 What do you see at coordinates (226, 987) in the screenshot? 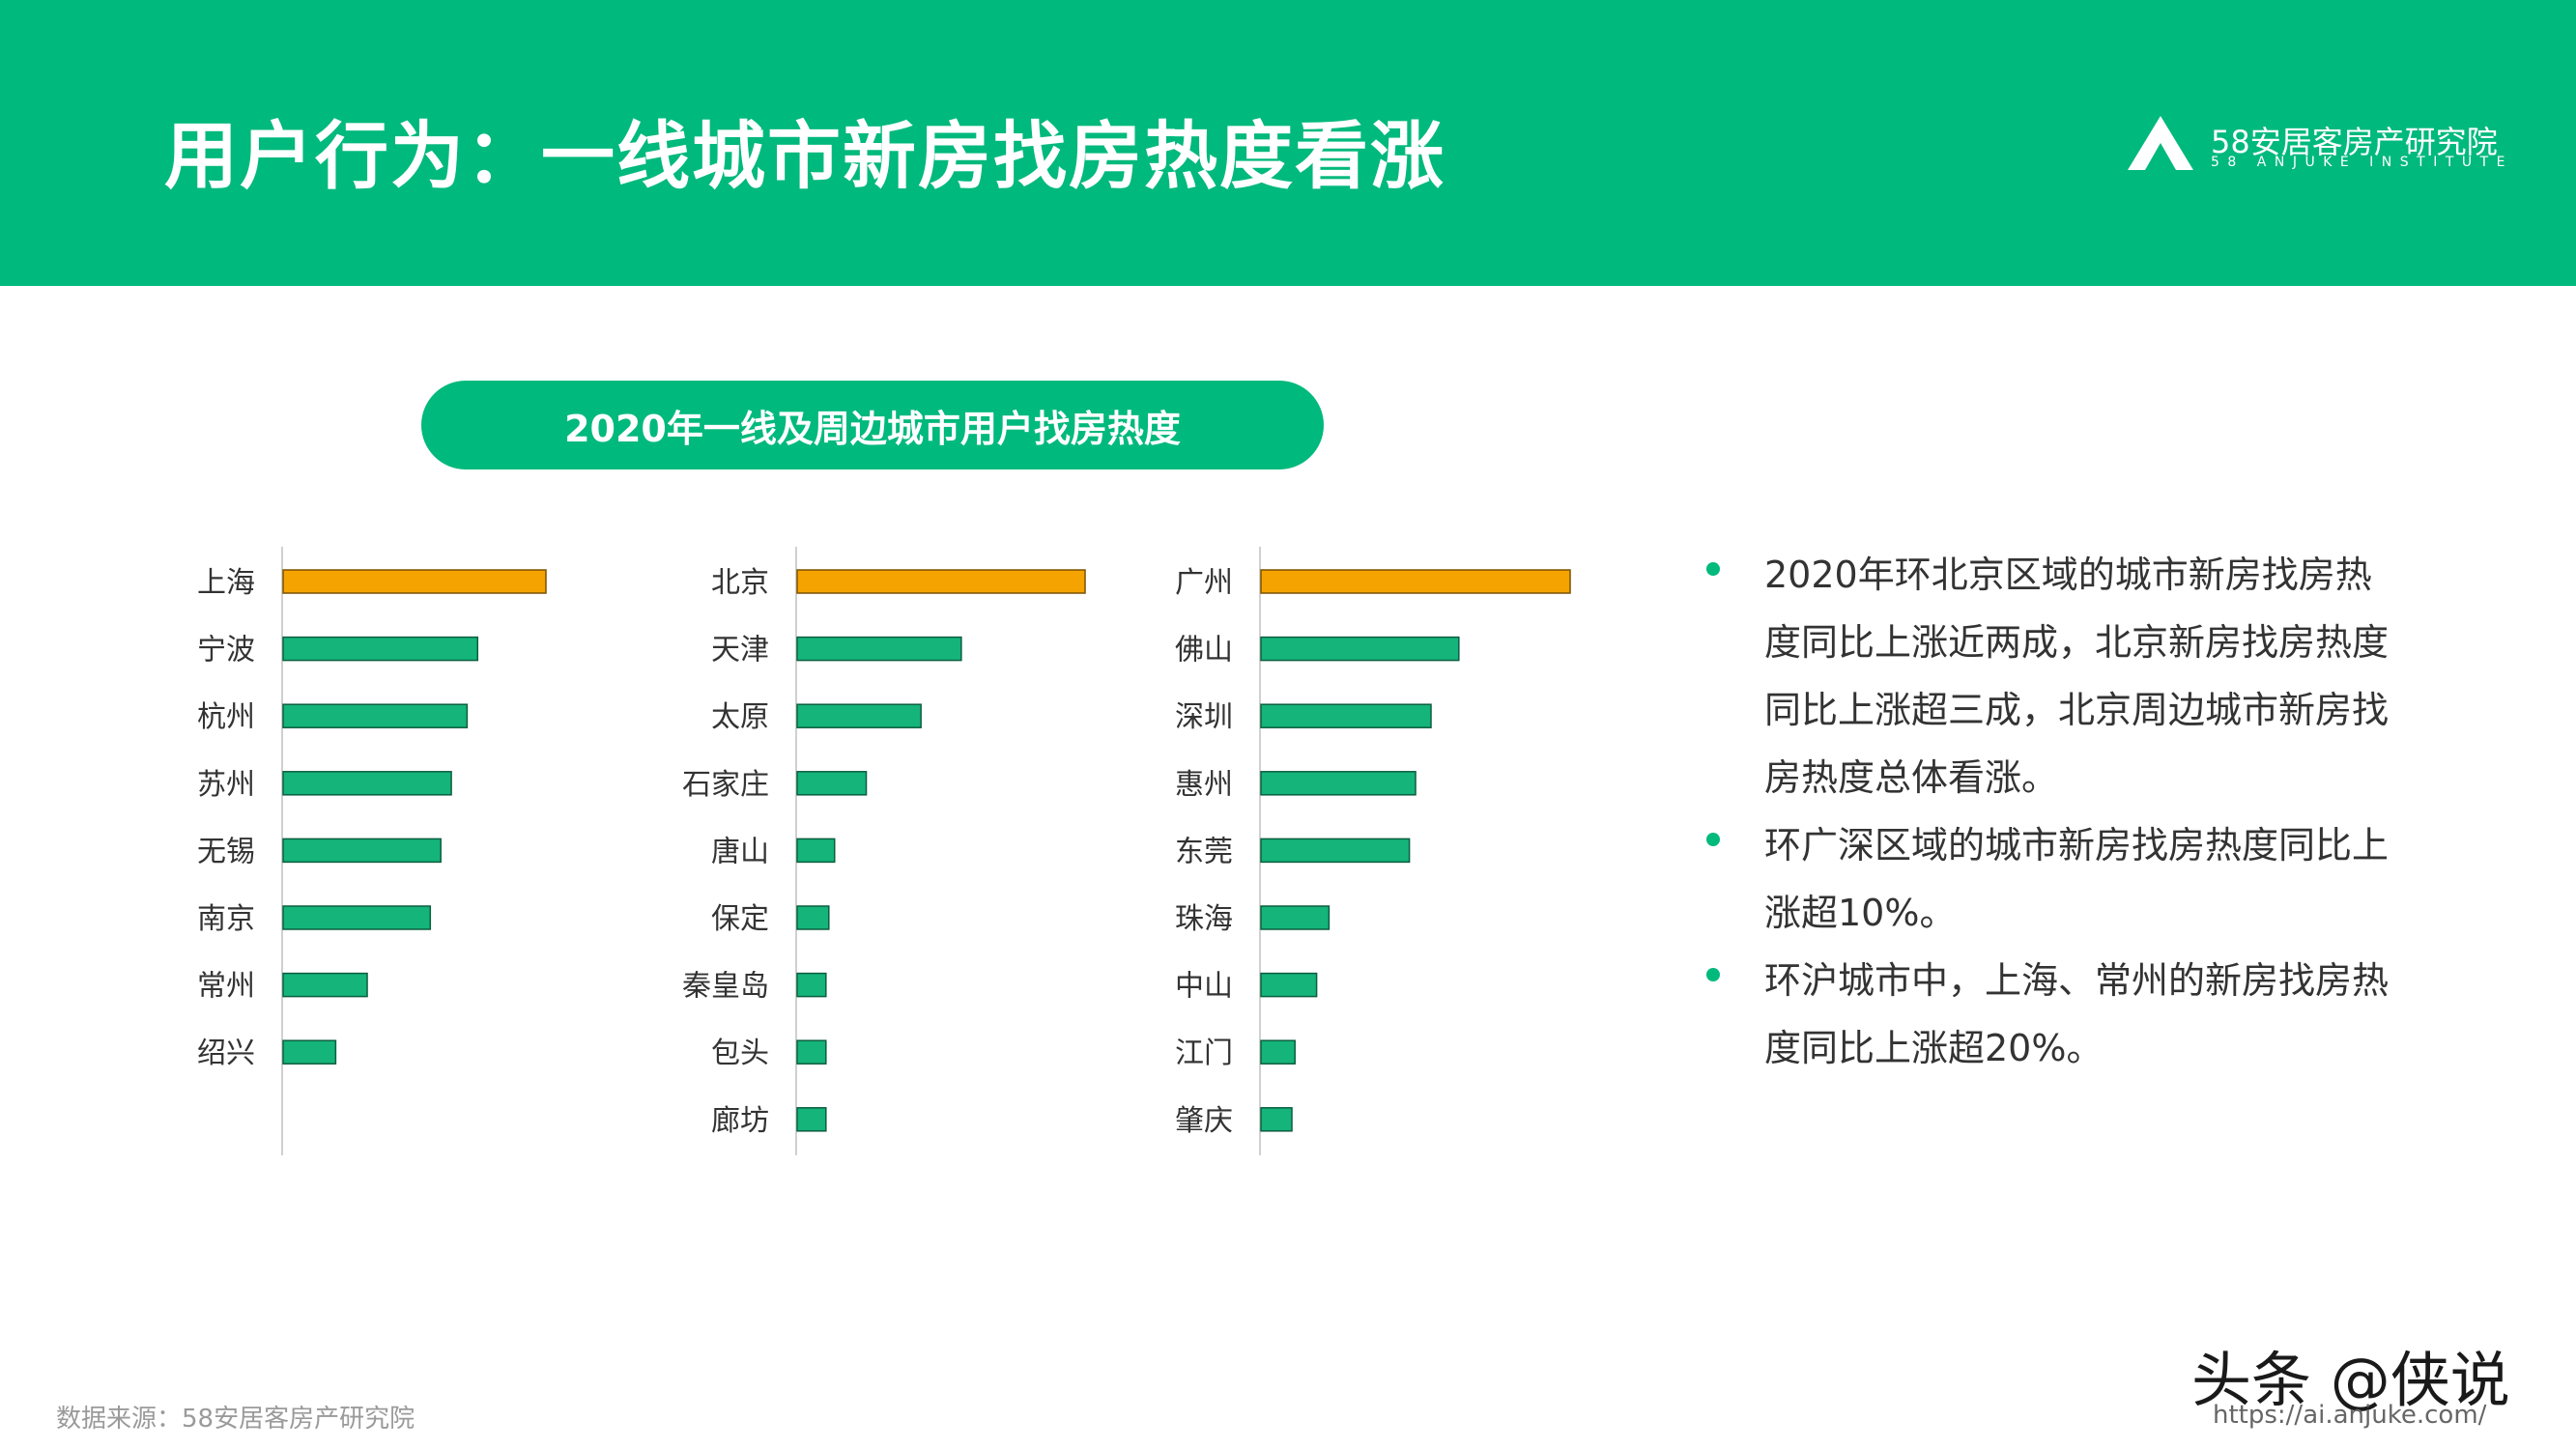
I see `category-label: 常州` at bounding box center [226, 987].